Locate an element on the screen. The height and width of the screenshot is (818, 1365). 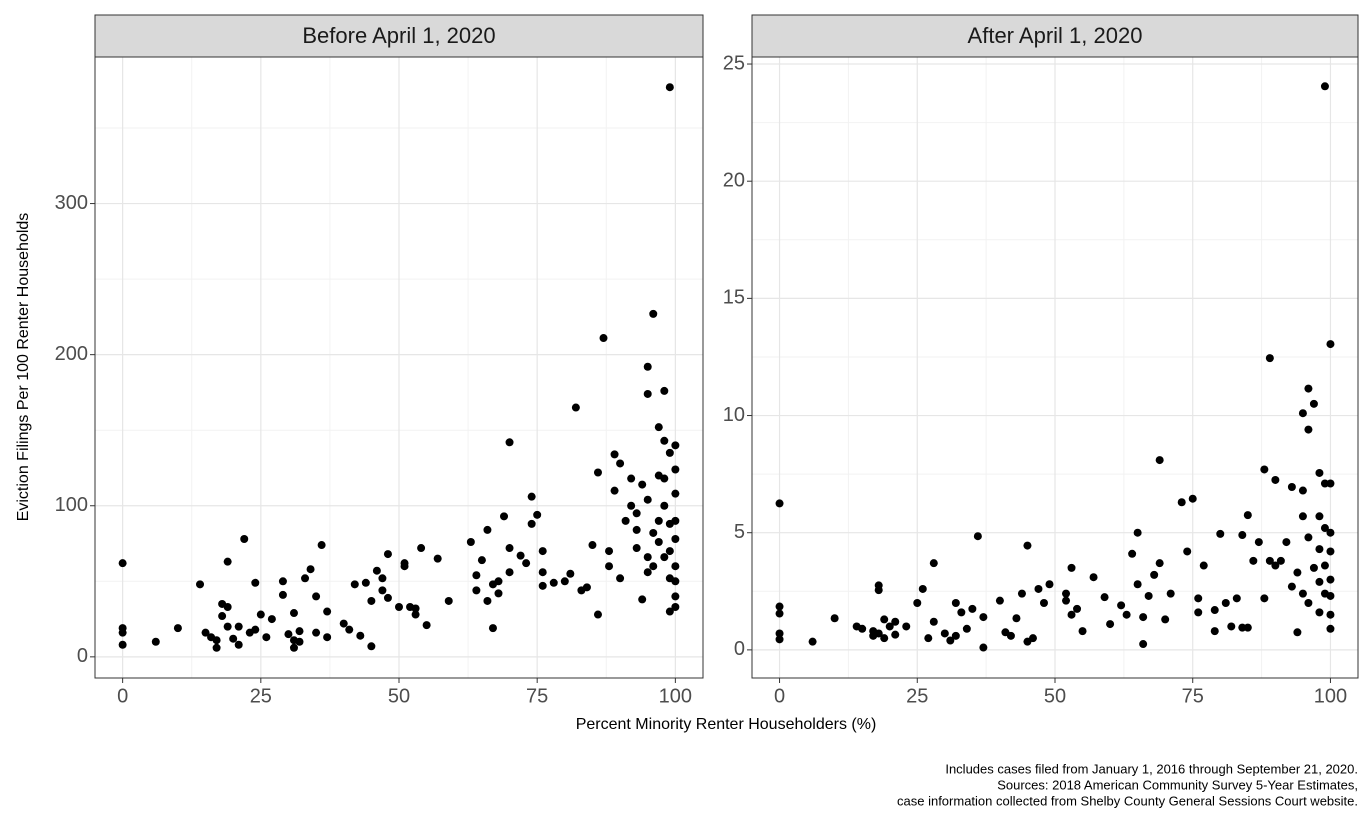
panel-title: Before April 1, 2020 is located at coordinates (398, 35).